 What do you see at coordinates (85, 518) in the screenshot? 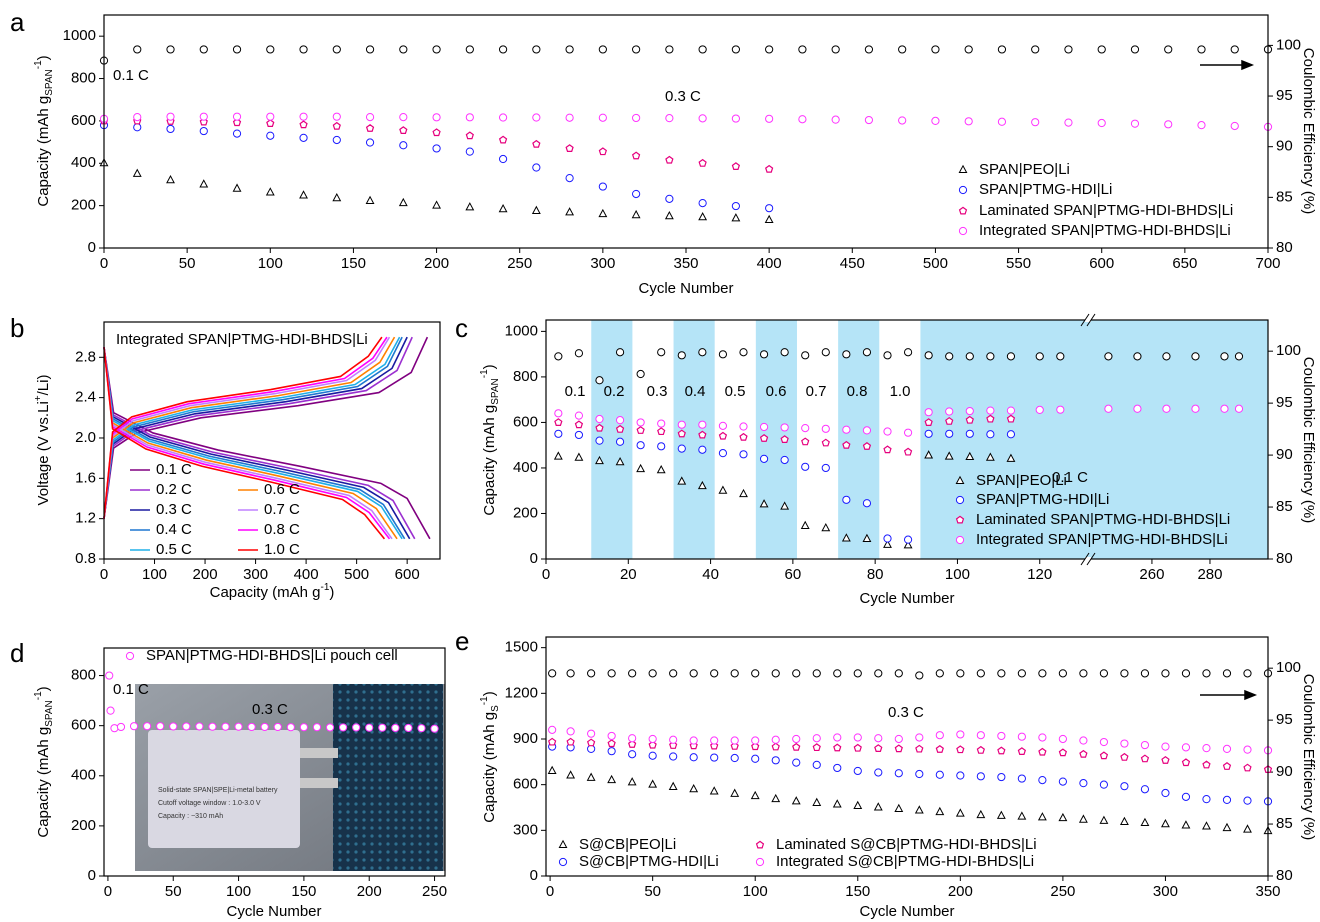
I see `y-tick-label: 1.2` at bounding box center [85, 518].